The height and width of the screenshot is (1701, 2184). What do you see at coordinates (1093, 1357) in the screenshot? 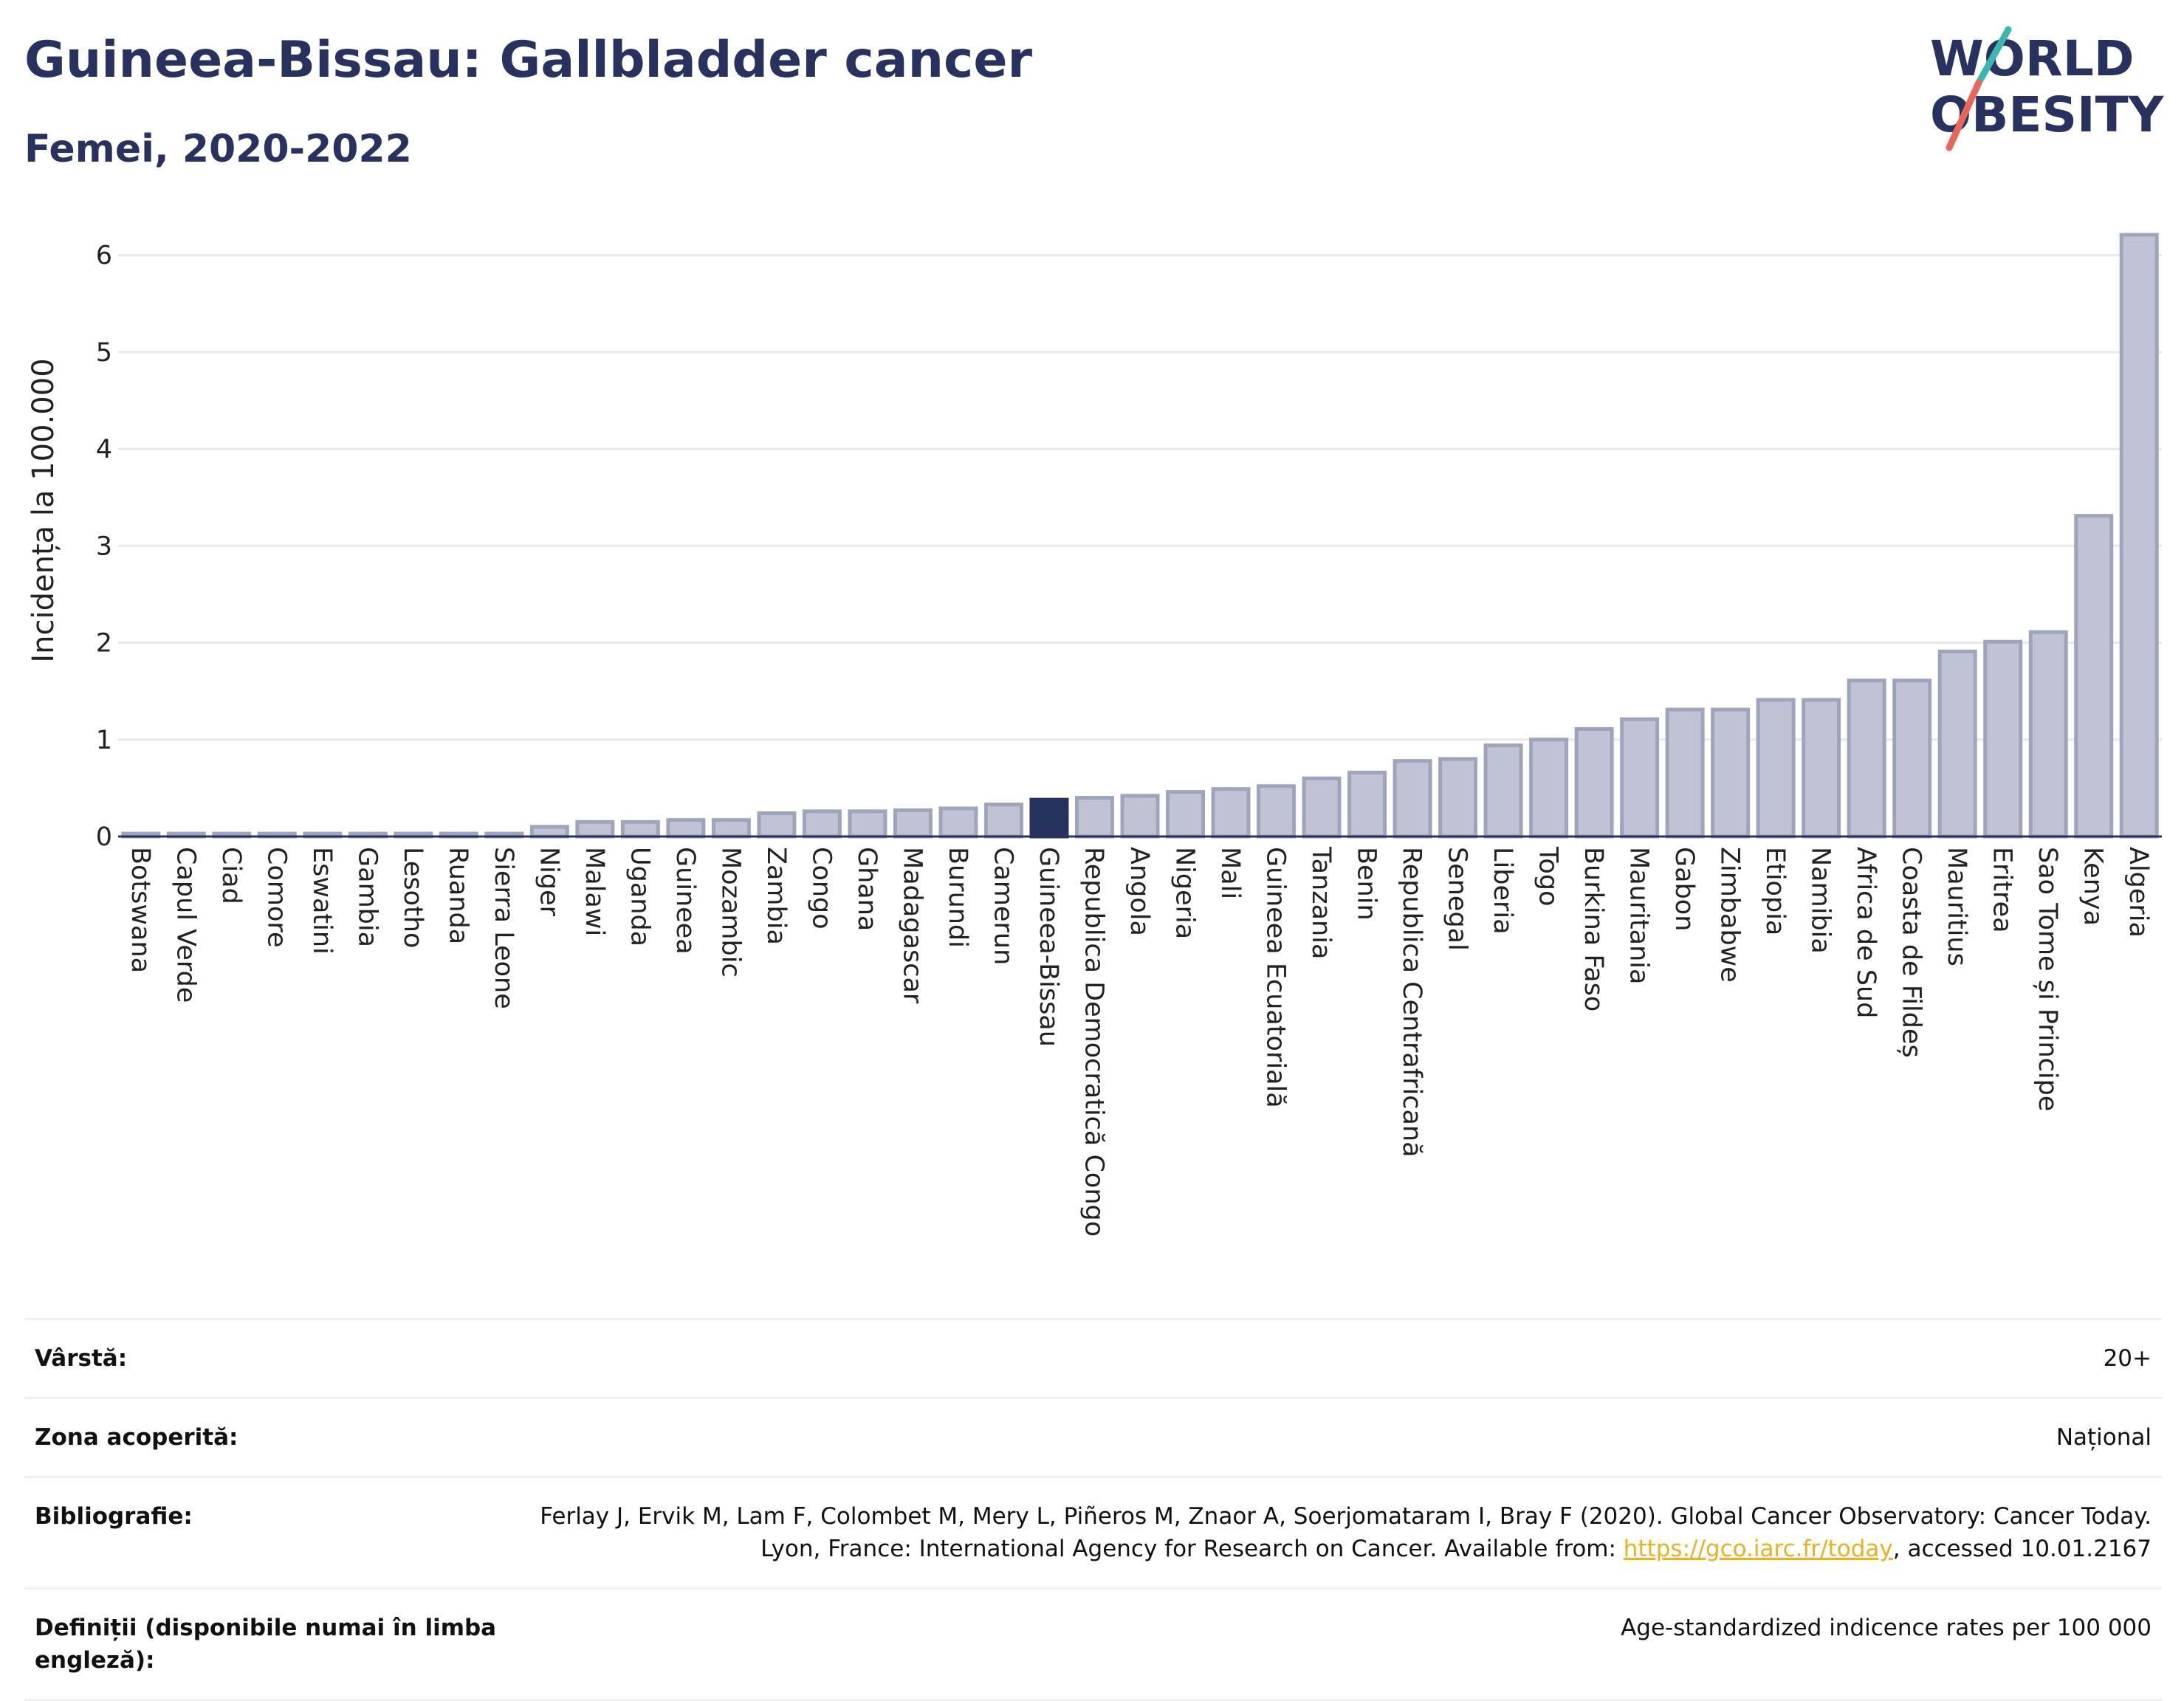
I see `info-row-age: Vârstă: 20+` at bounding box center [1093, 1357].